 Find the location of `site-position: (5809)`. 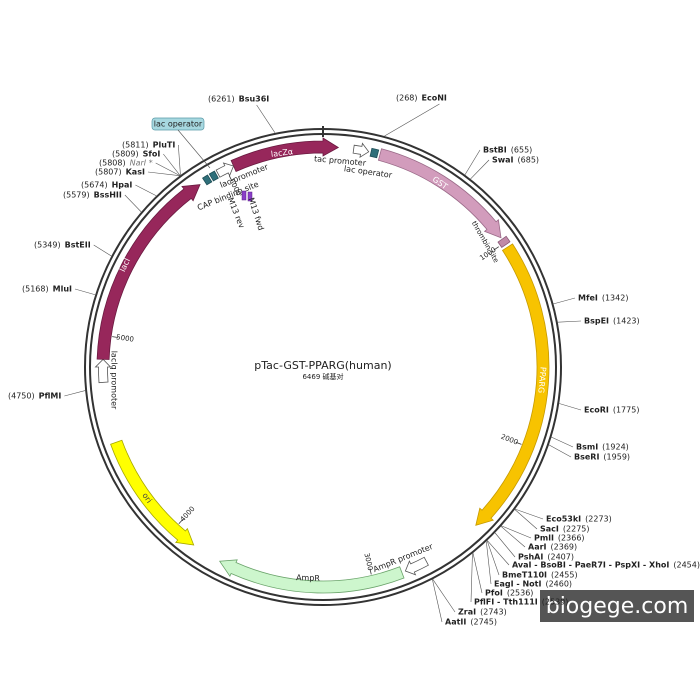

site-position: (5809) is located at coordinates (125, 154).